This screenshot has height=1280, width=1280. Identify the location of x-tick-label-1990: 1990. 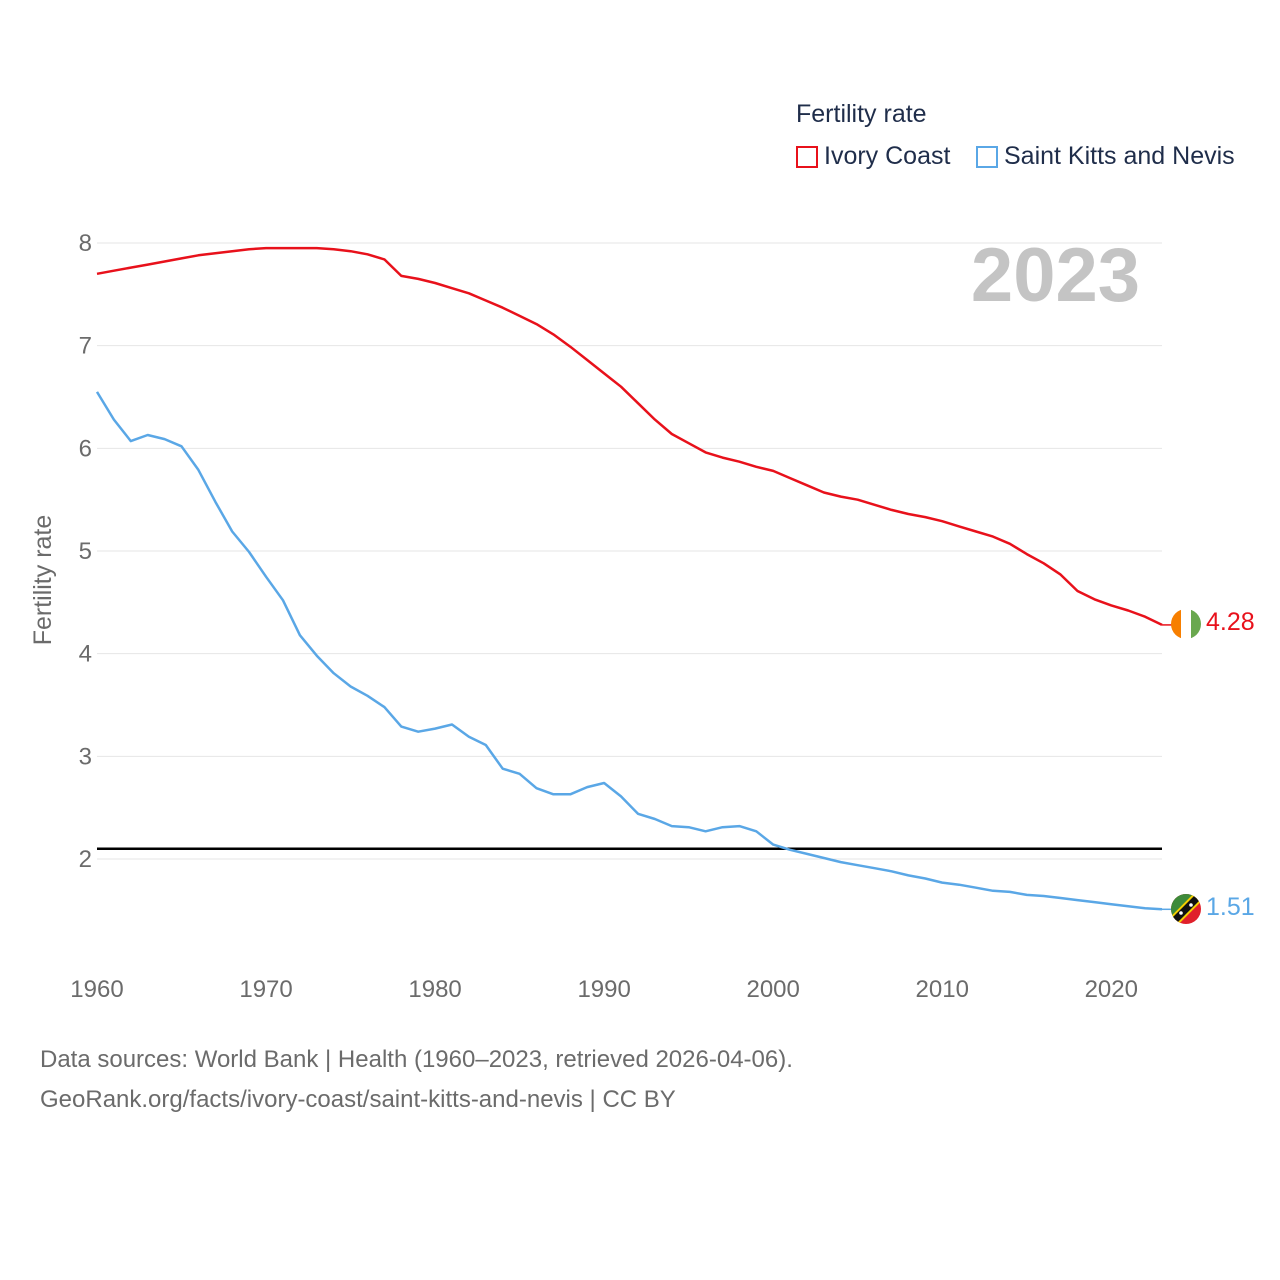
(603, 989).